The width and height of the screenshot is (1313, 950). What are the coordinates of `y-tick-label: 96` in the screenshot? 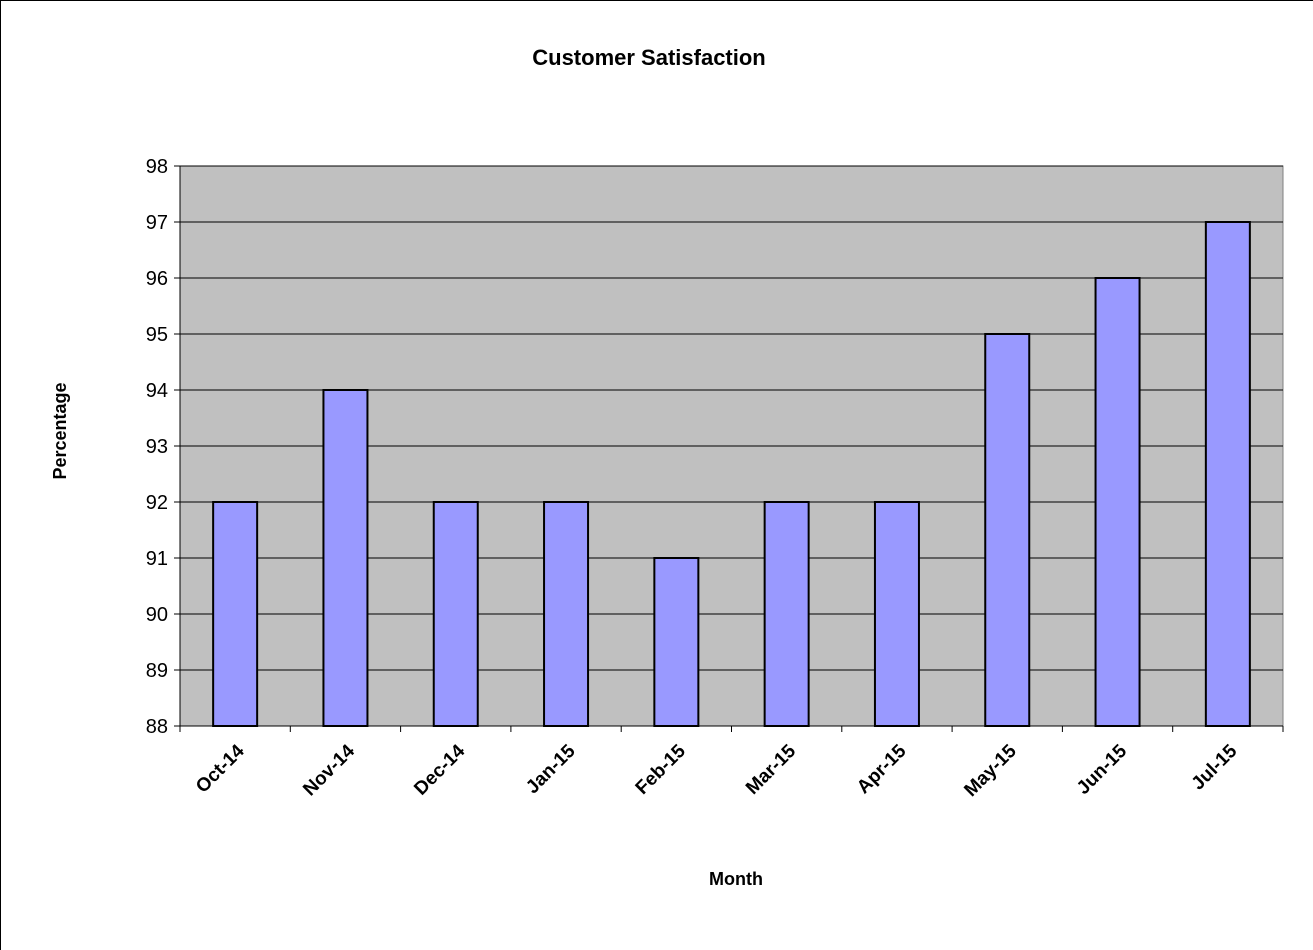 It's located at (157, 279).